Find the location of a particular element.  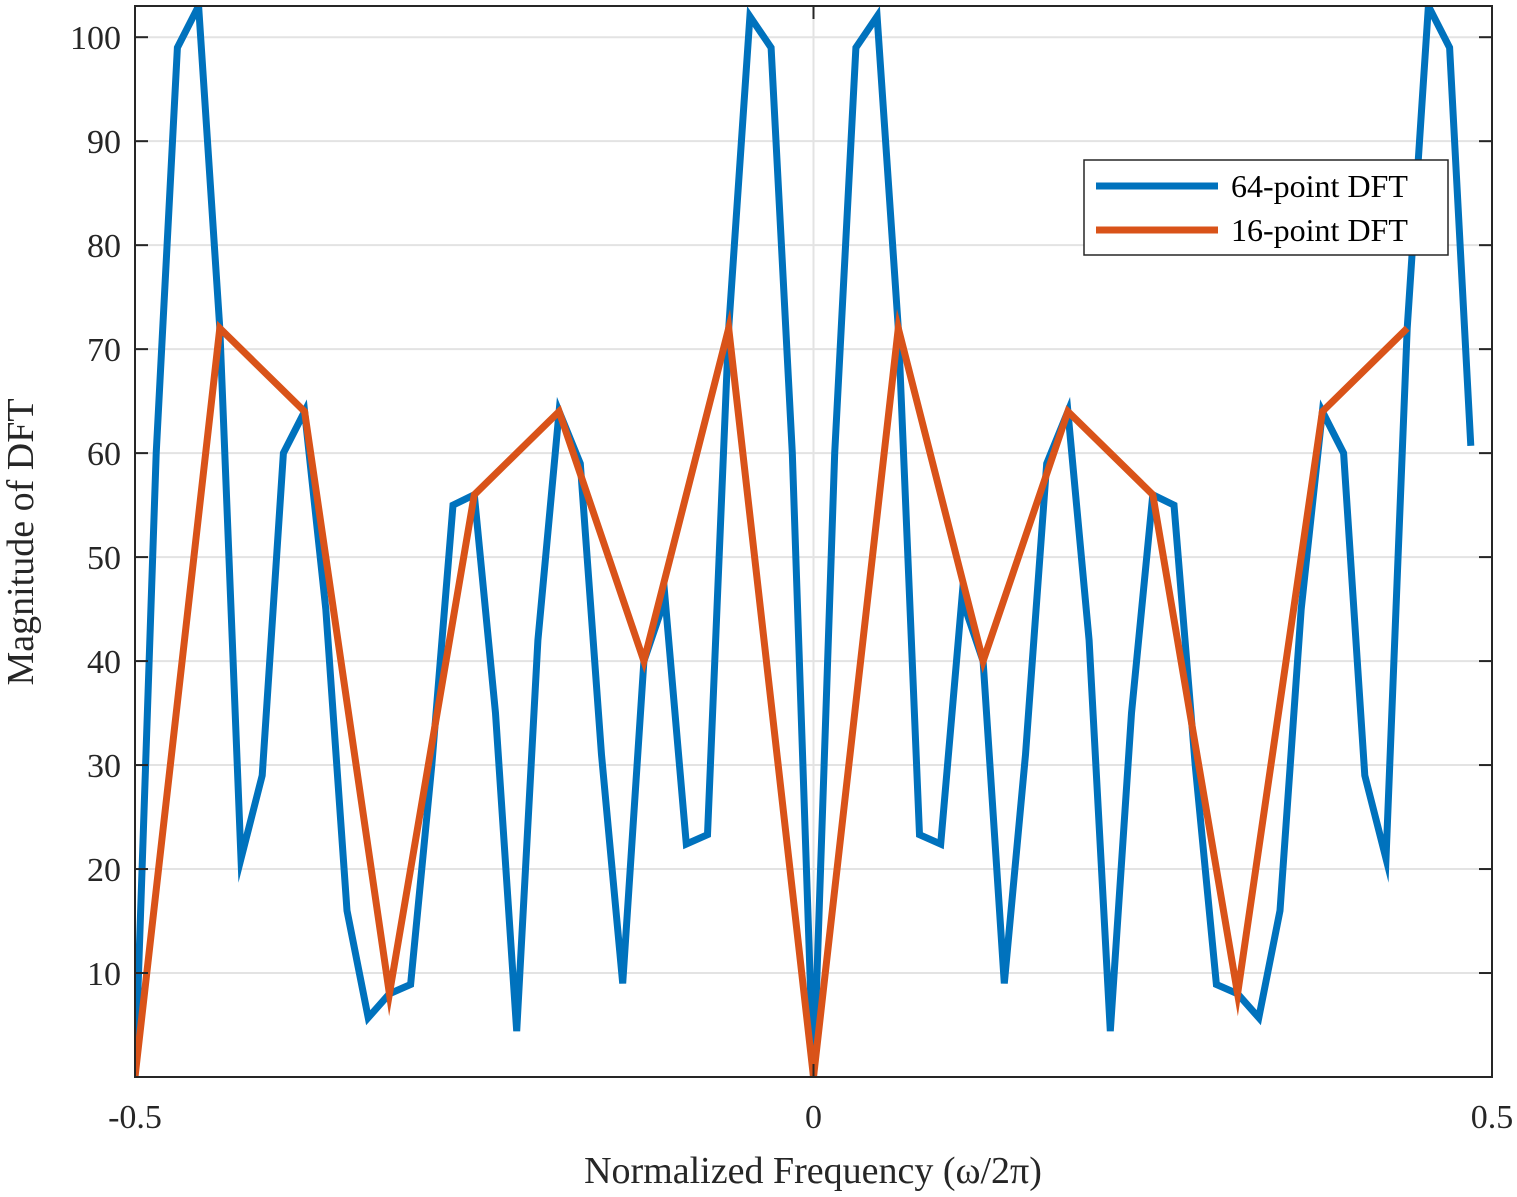

x-tick-label: 0.5 is located at coordinates (1492, 1117).